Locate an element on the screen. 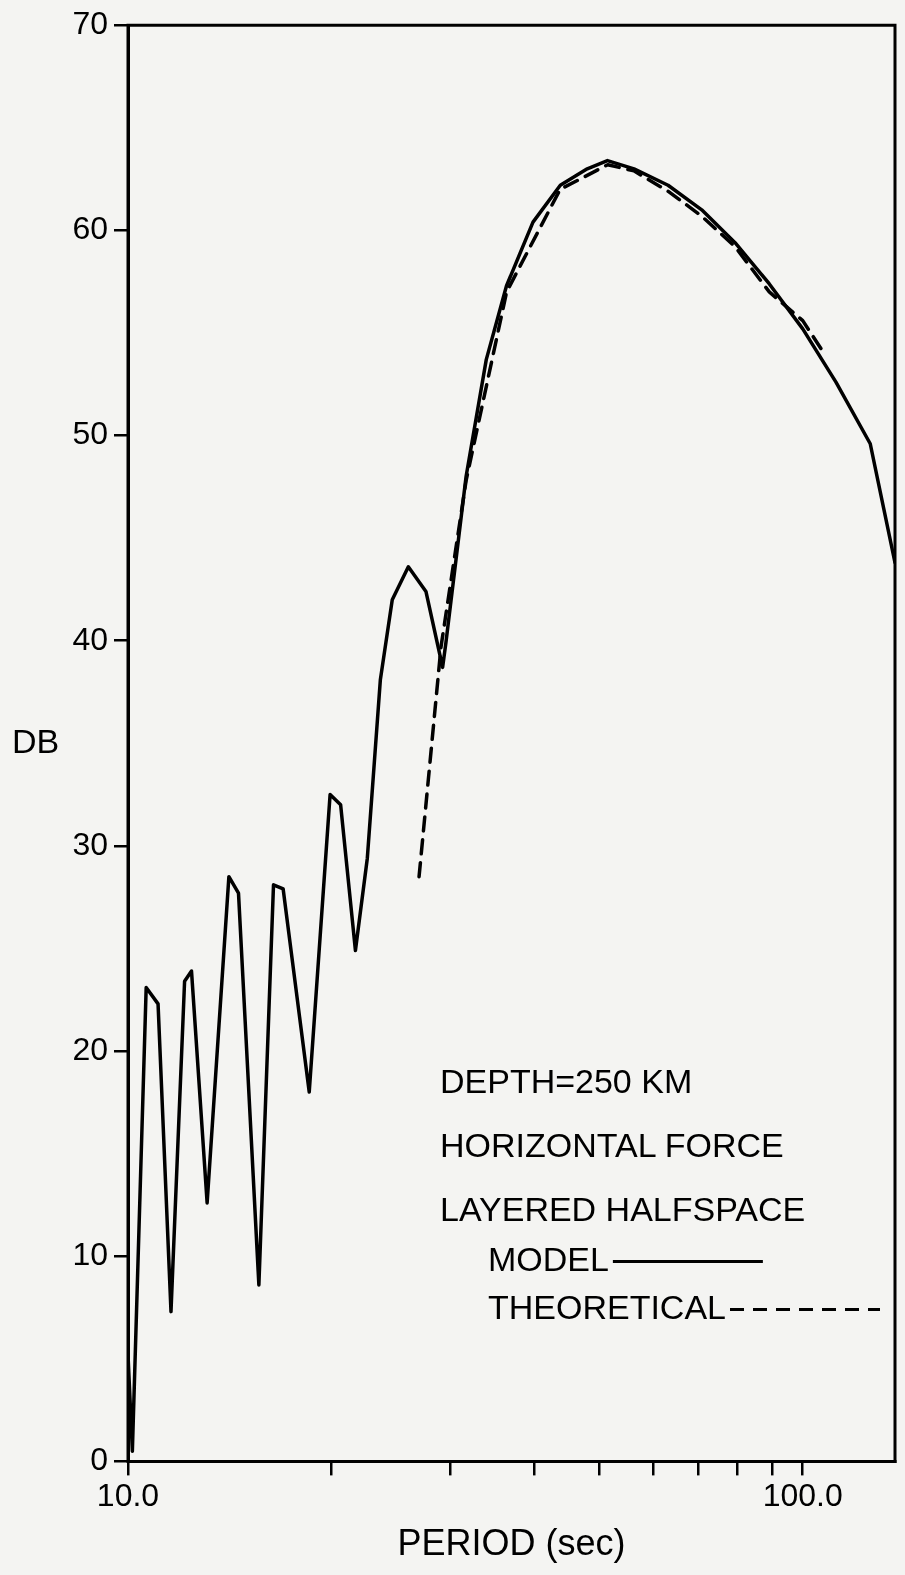 The height and width of the screenshot is (1575, 905). y-tick-label: 40 is located at coordinates (90, 638).